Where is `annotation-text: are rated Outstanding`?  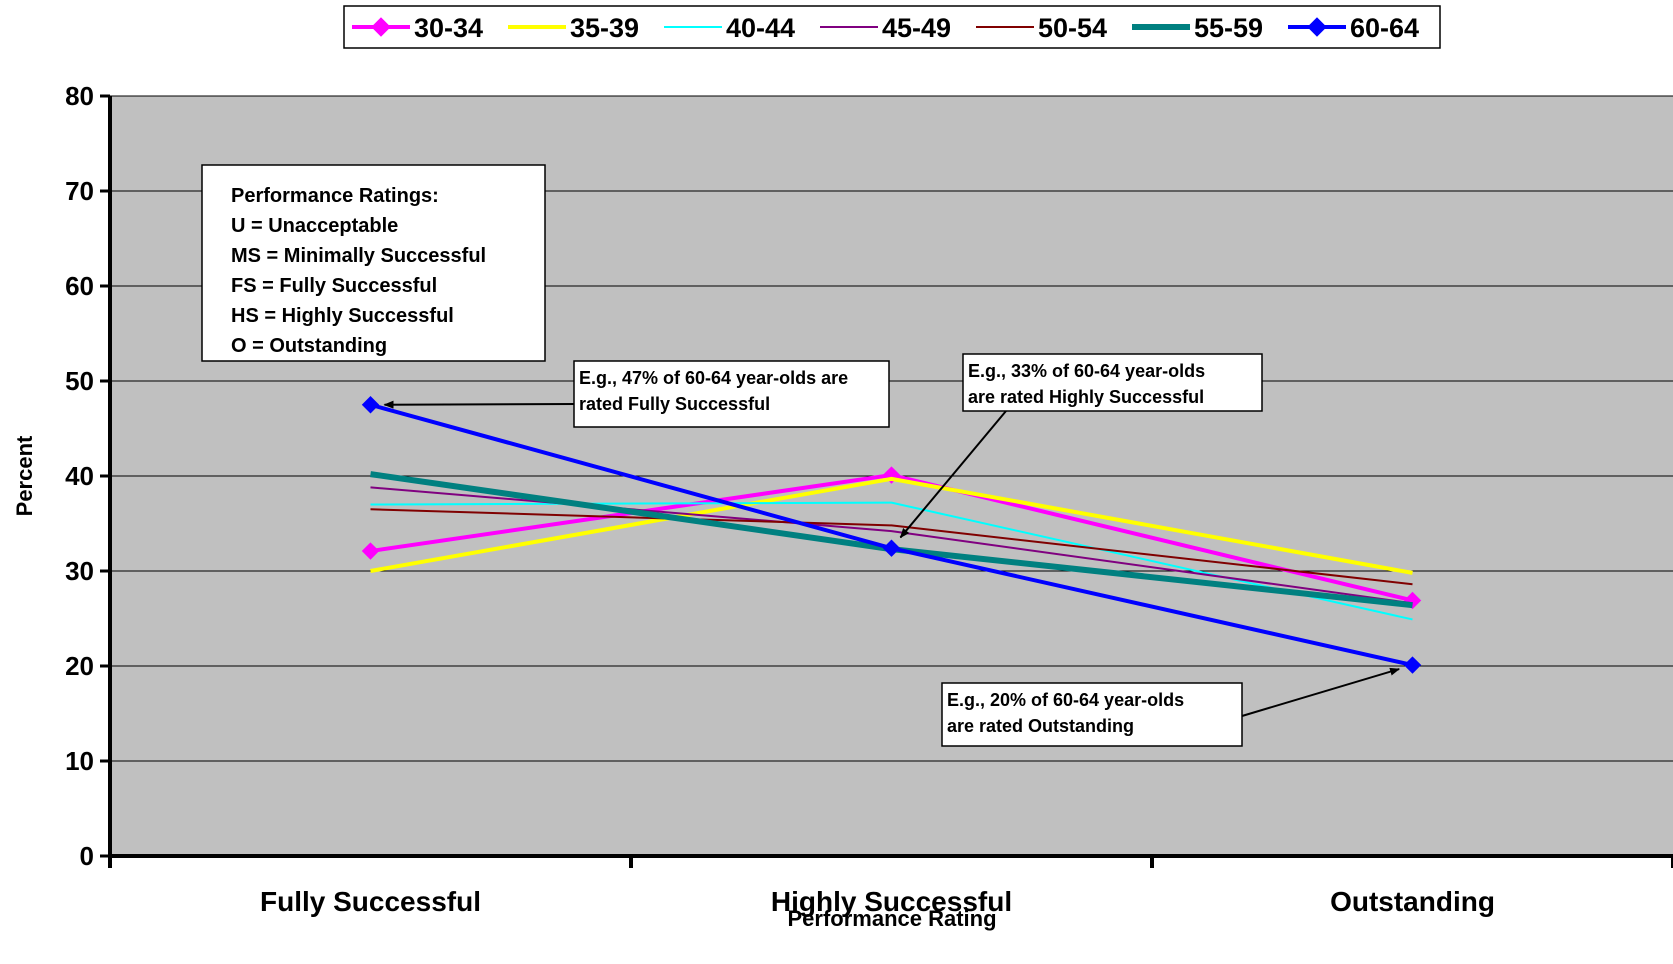
annotation-text: are rated Outstanding is located at coordinates (1040, 726).